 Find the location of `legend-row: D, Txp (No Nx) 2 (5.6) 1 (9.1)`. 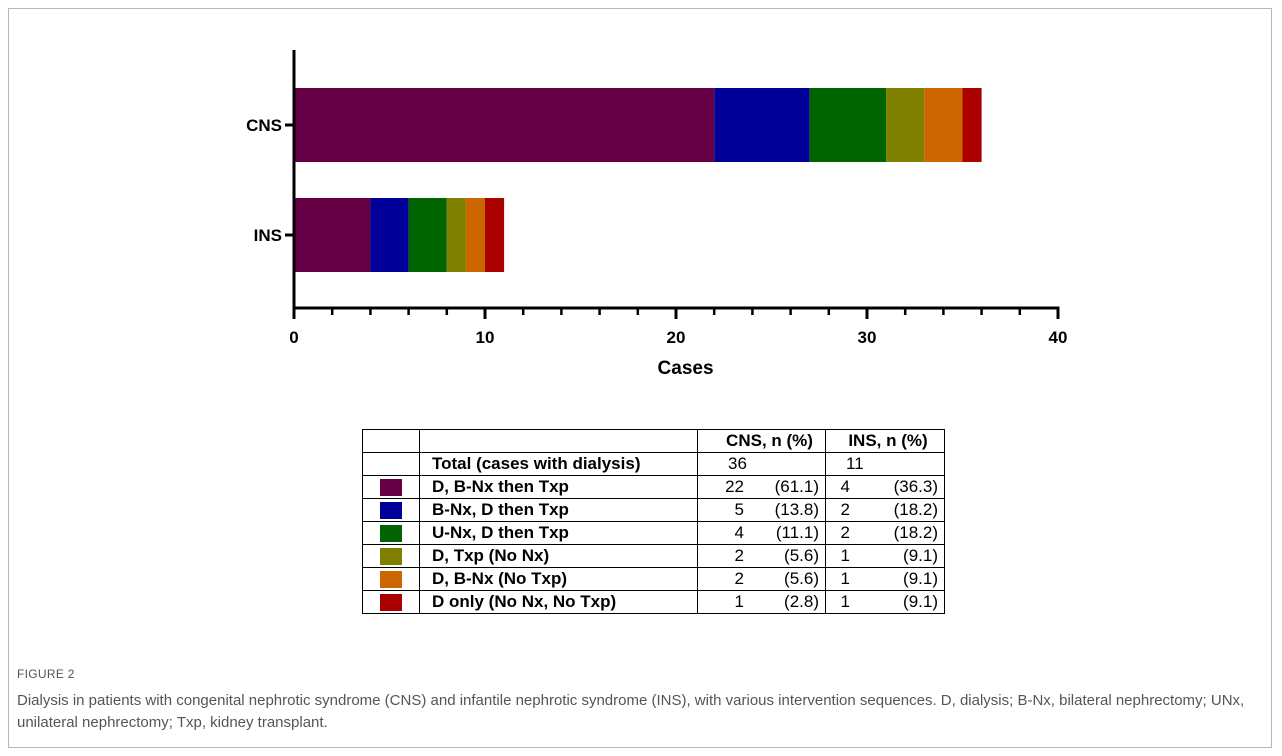

legend-row: D, Txp (No Nx) 2 (5.6) 1 (9.1) is located at coordinates (653, 556).